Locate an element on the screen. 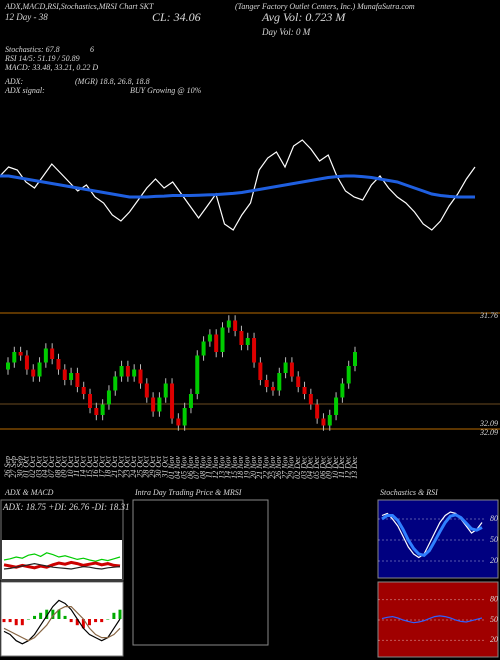  x-tick-label: 03 Oct is located at coordinates (38, 466).